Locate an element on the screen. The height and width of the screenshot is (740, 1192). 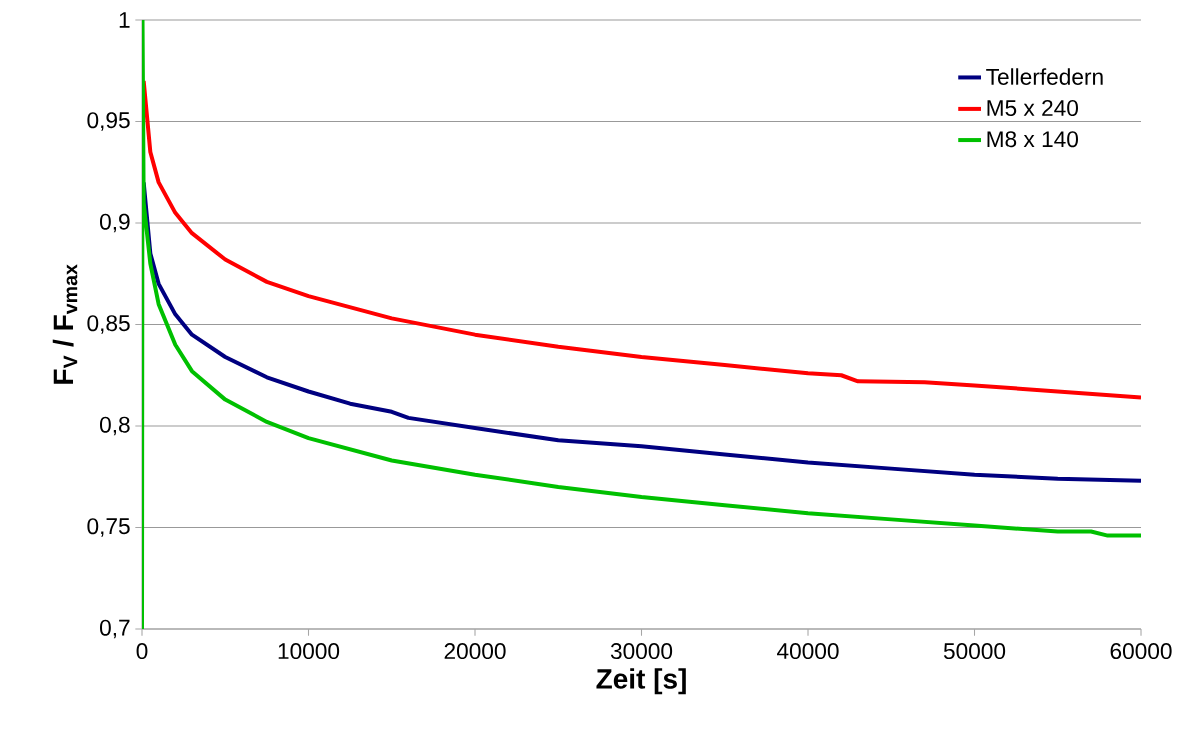
y-tick-label: 0,7 is located at coordinates (114, 629).